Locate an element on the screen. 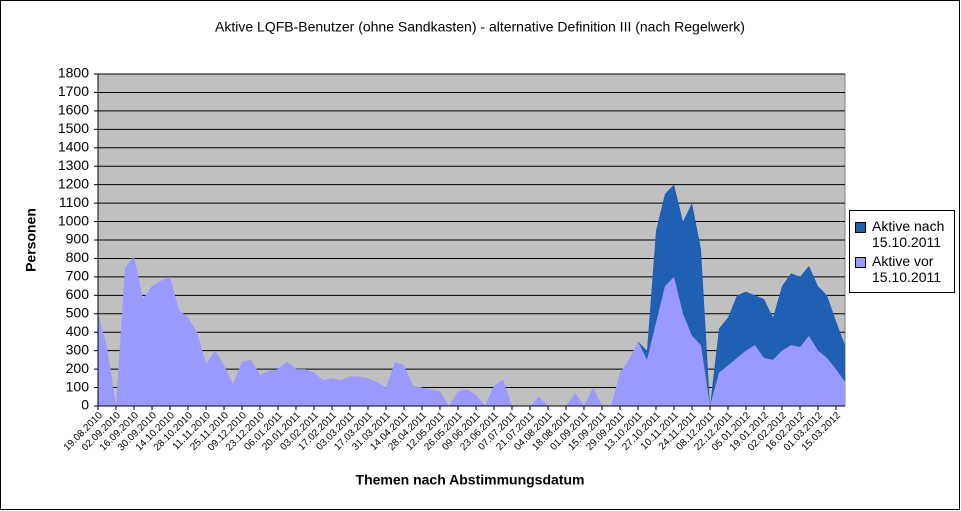  y-tick-label: 1300 is located at coordinates (73, 165).